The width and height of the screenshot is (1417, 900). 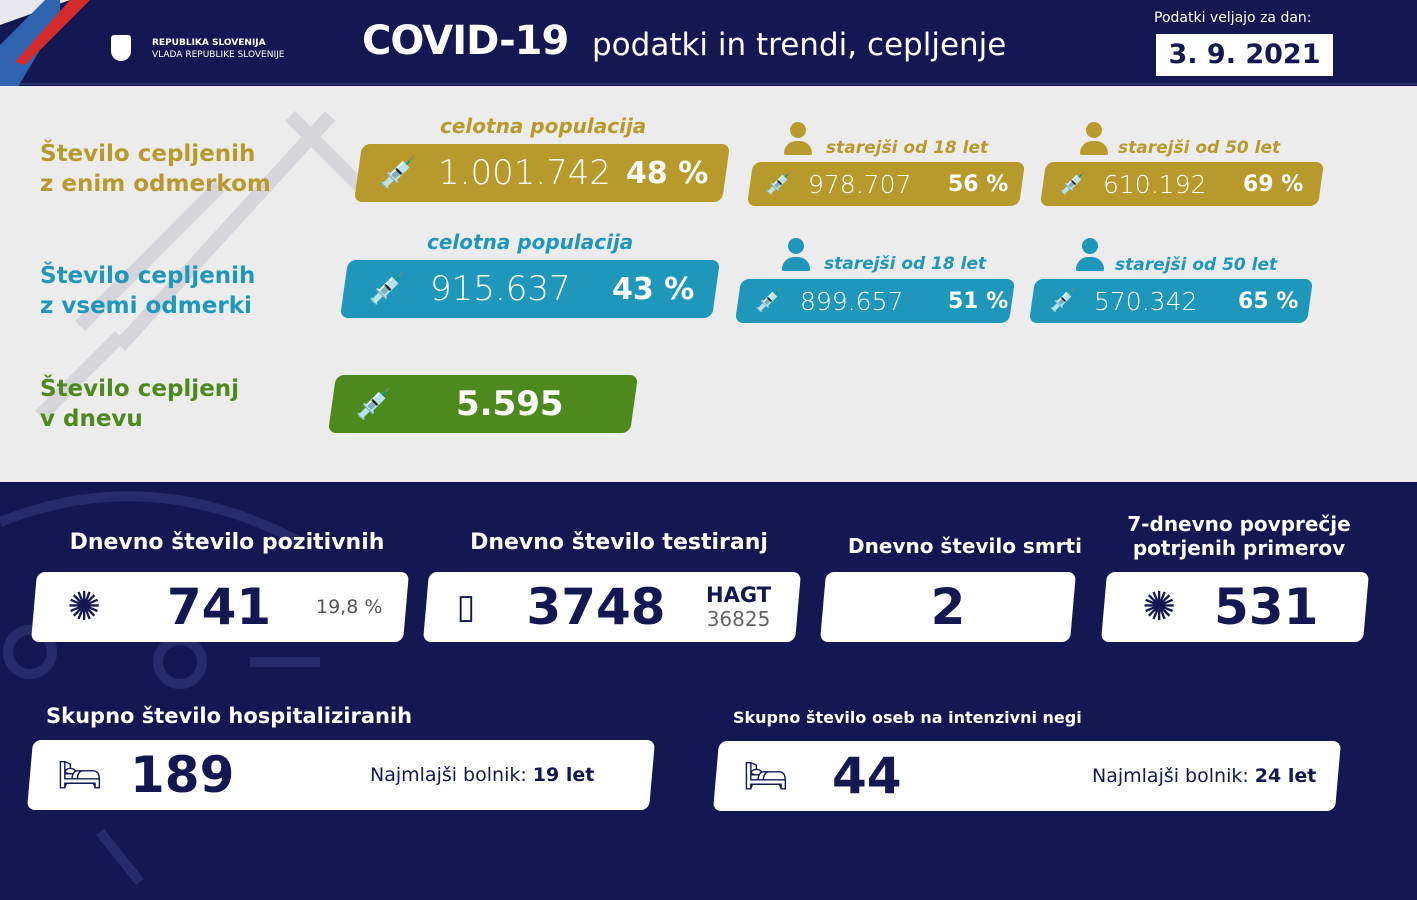 What do you see at coordinates (140, 404) in the screenshot?
I see `daily-vacc-label: Število cepljenj v dnevu` at bounding box center [140, 404].